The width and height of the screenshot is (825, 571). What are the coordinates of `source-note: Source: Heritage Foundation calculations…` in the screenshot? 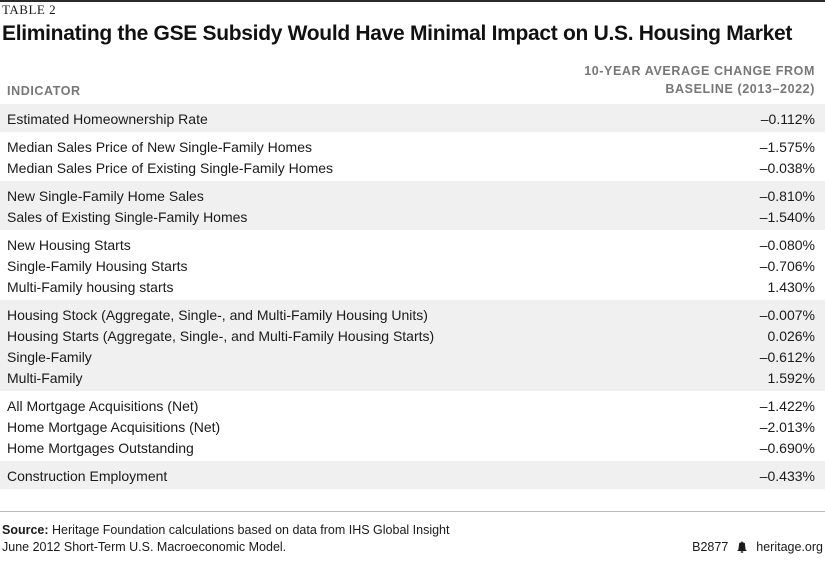 It's located at (226, 539).